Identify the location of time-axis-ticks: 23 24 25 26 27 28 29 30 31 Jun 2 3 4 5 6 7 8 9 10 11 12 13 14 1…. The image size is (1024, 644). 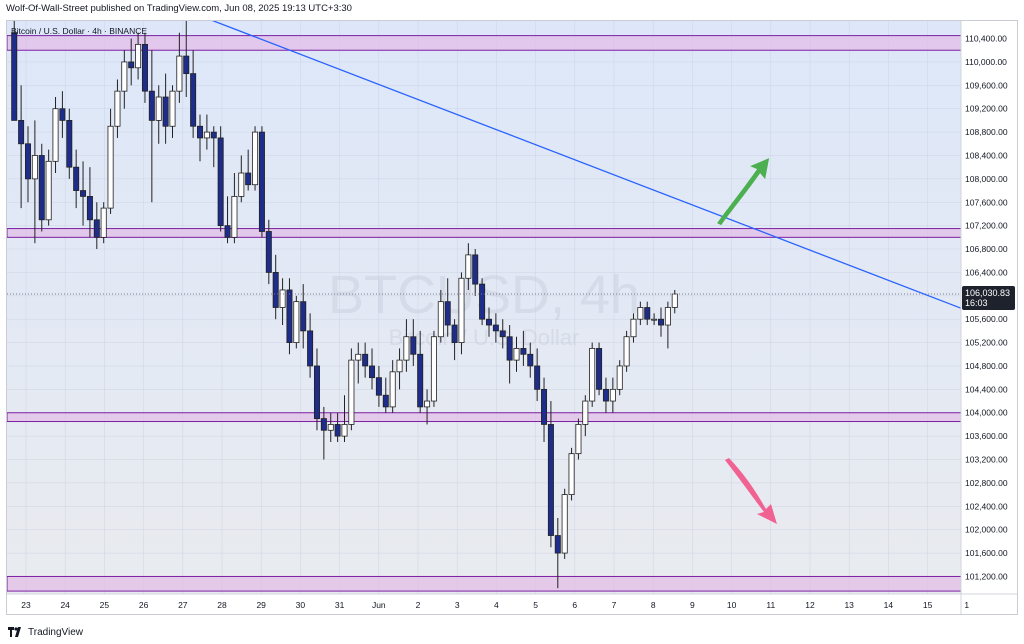
(495, 605).